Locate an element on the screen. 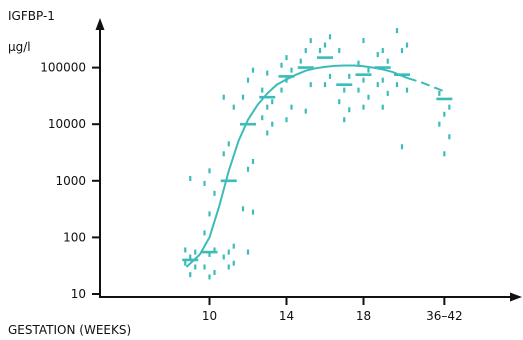 Image resolution: width=523 pixels, height=340 pixels. fitted-curve-dashed is located at coordinates (426, 85).